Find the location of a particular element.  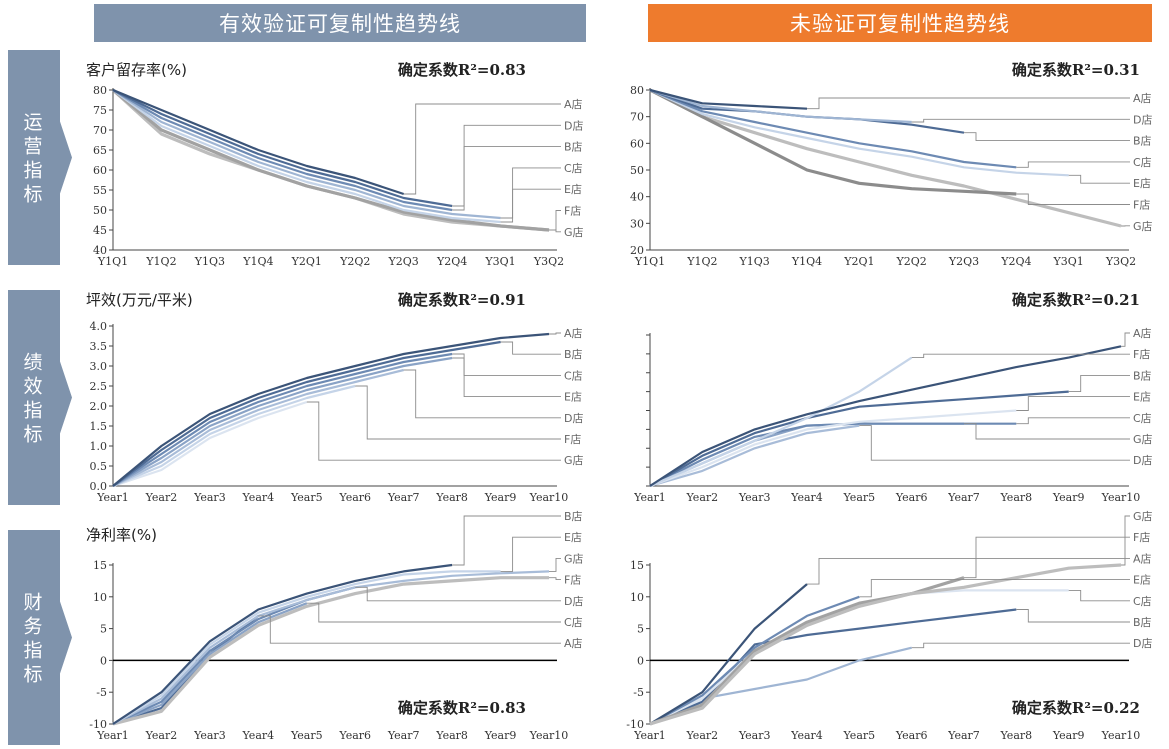

y-tick-label: 0.0 is located at coordinates (99, 486).